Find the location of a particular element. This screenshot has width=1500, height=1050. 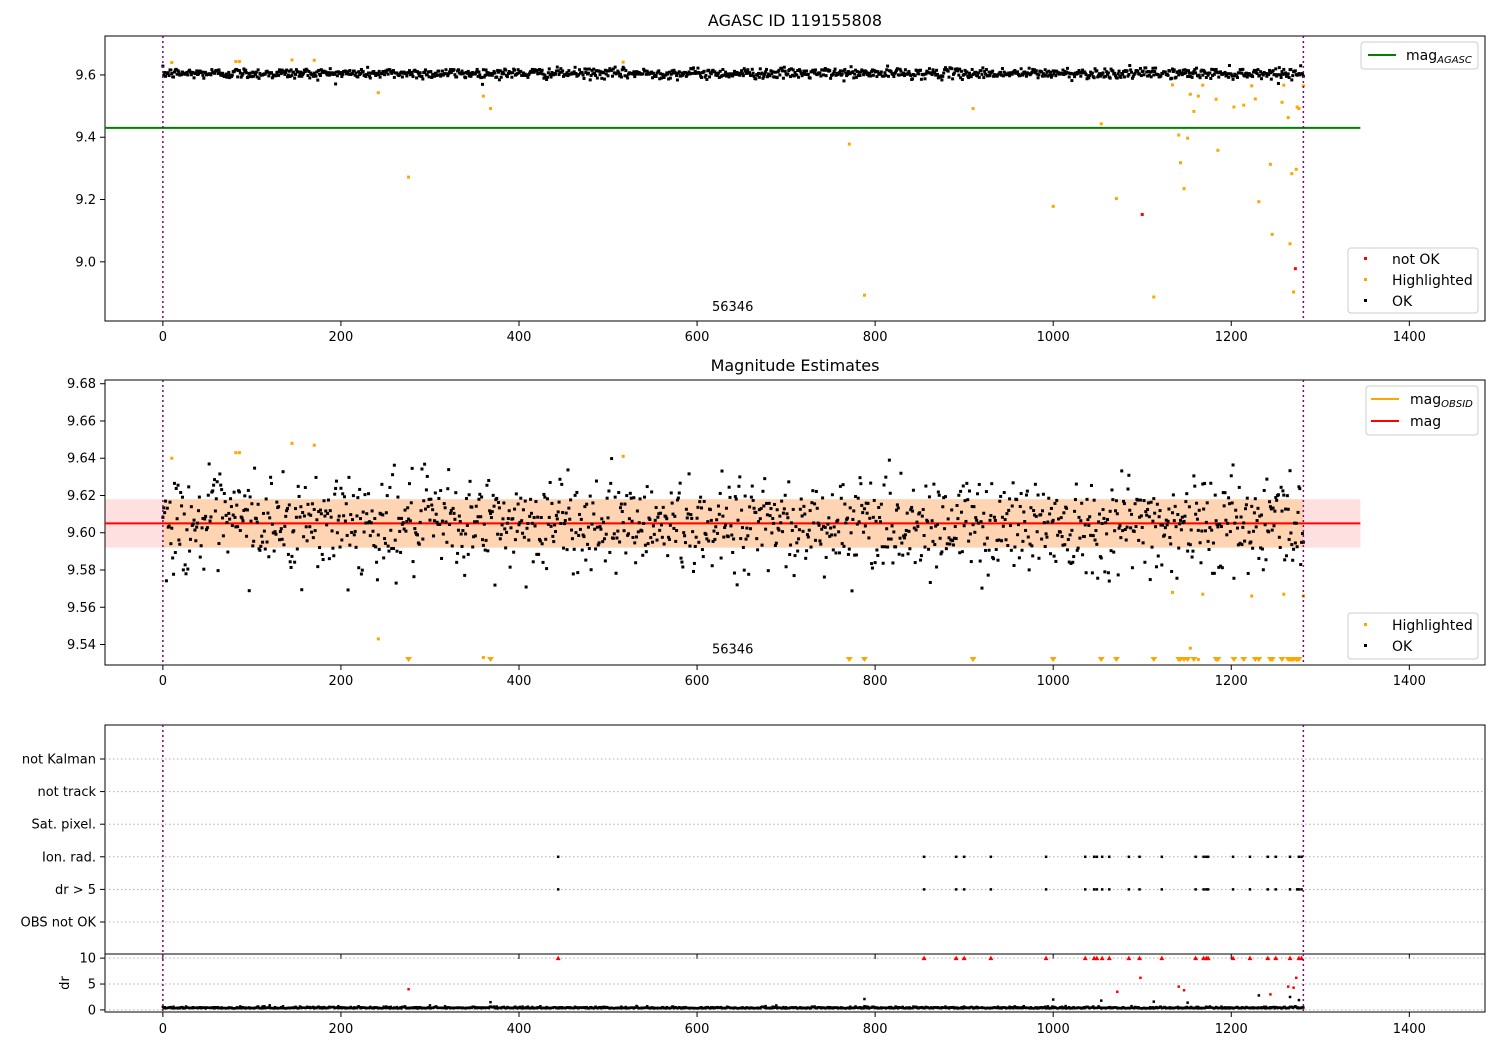

y-tick-label: 9.64 is located at coordinates (81, 459).